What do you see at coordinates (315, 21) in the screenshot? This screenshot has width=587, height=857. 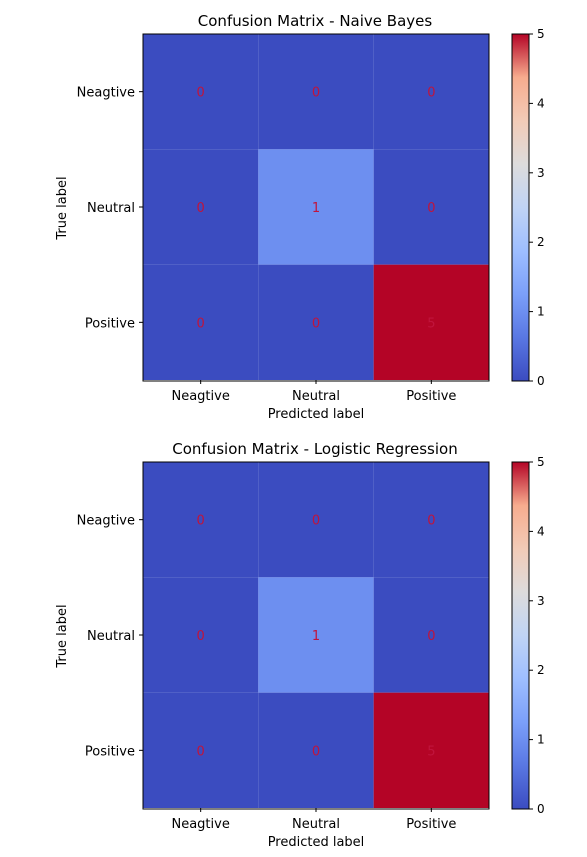 I see `chart-title: Confusion Matrix - Naive Bayes` at bounding box center [315, 21].